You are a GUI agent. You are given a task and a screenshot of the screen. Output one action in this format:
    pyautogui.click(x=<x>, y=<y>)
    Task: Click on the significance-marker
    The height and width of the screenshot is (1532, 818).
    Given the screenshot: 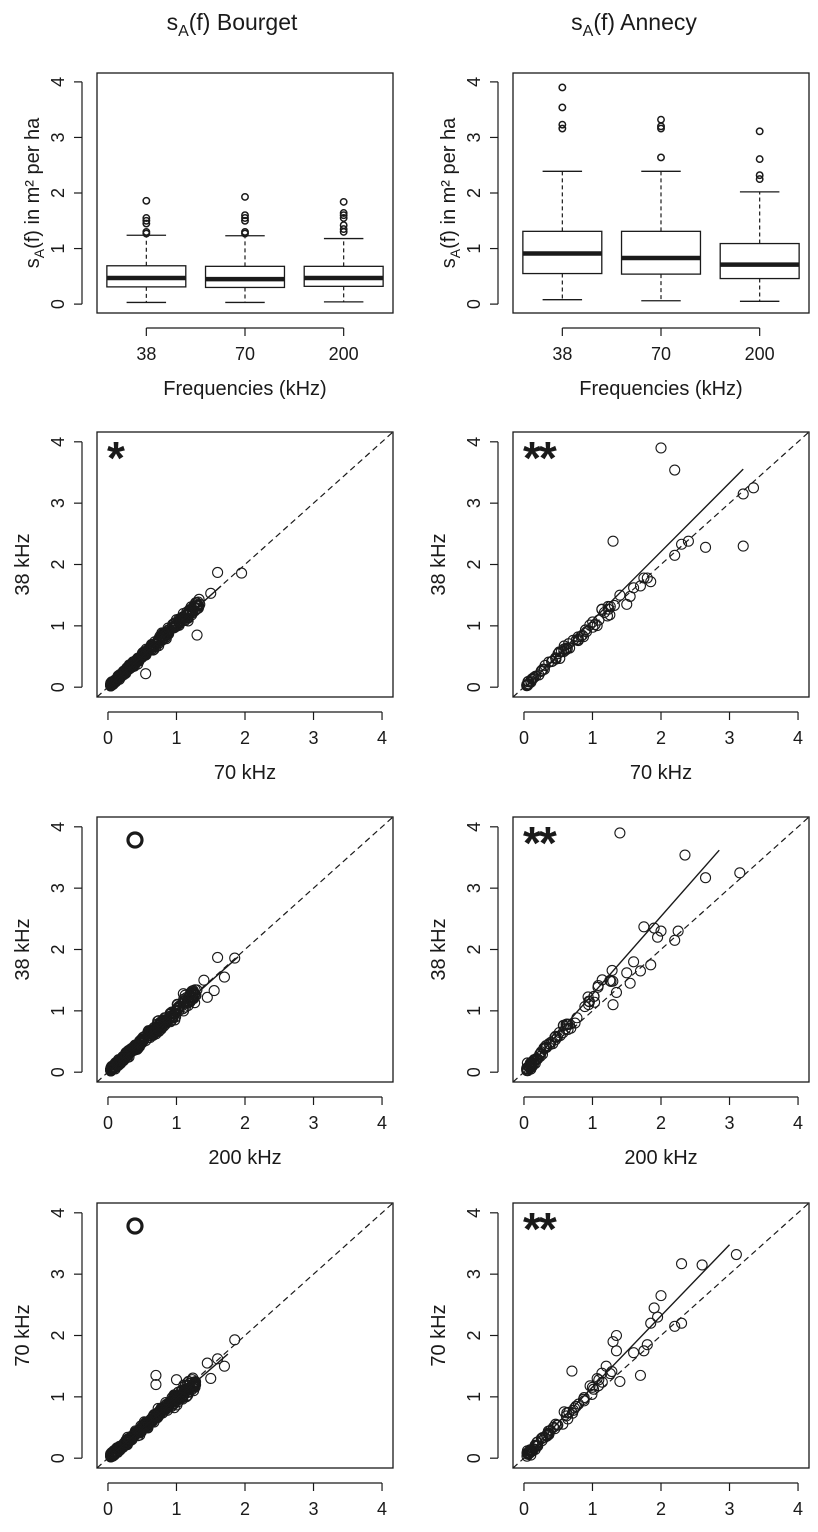 What is the action you would take?
    pyautogui.click(x=135, y=1226)
    